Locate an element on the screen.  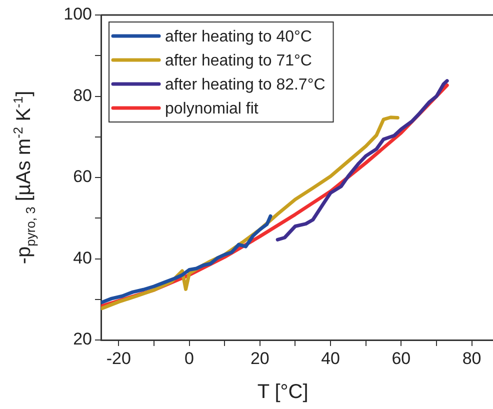
legend-label: after heating to 40°C is located at coordinates (238, 37).